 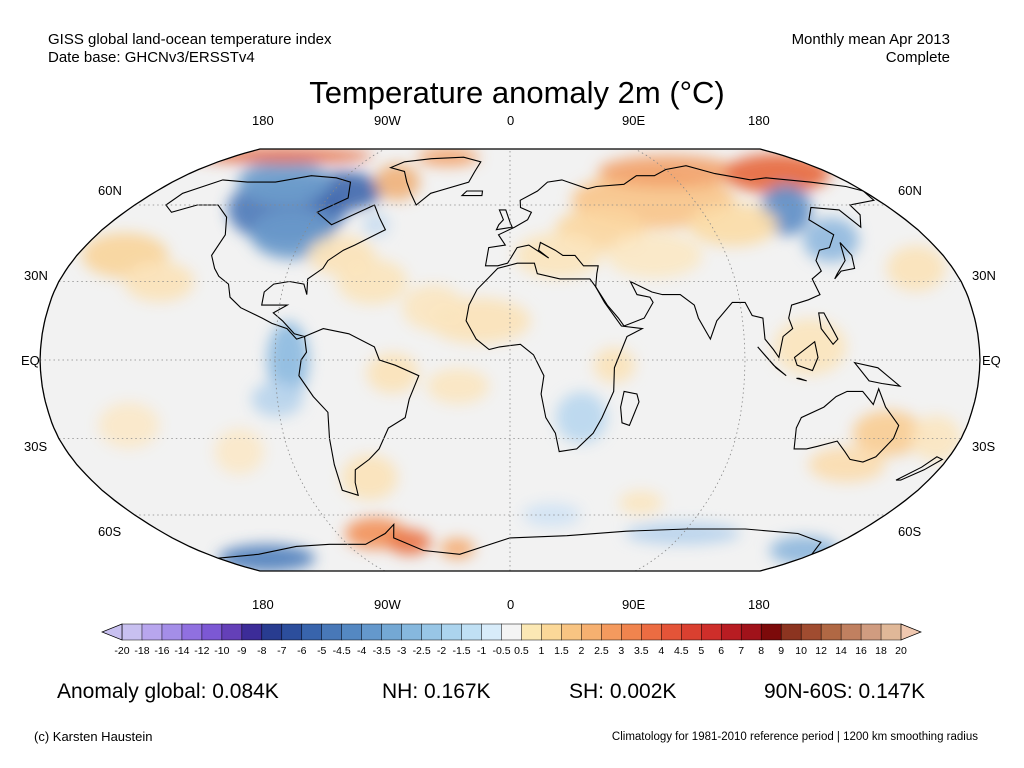 I want to click on colorbar-tick-label: -12, so click(x=202, y=651).